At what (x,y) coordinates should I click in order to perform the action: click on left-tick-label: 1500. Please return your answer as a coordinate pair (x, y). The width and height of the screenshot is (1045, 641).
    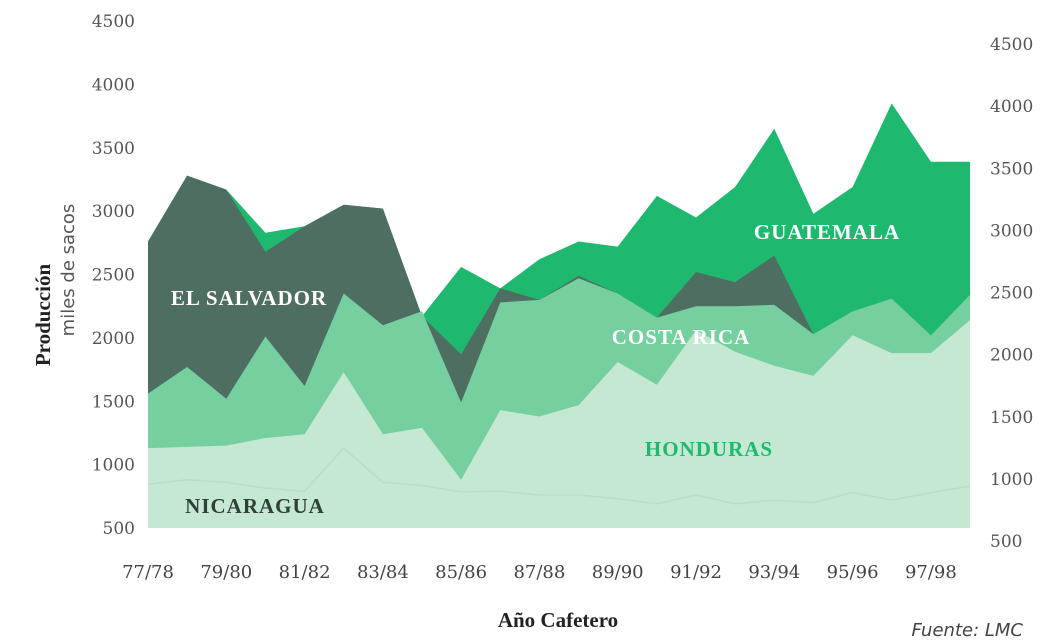
    Looking at the image, I should click on (113, 402).